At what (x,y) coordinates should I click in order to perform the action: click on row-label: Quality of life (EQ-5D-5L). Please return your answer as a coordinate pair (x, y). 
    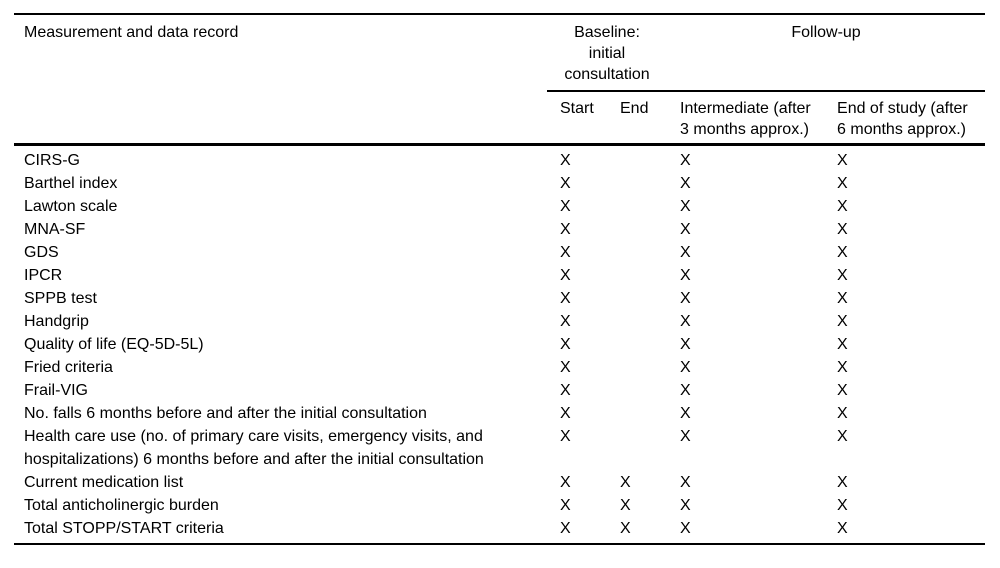
    Looking at the image, I should click on (114, 344).